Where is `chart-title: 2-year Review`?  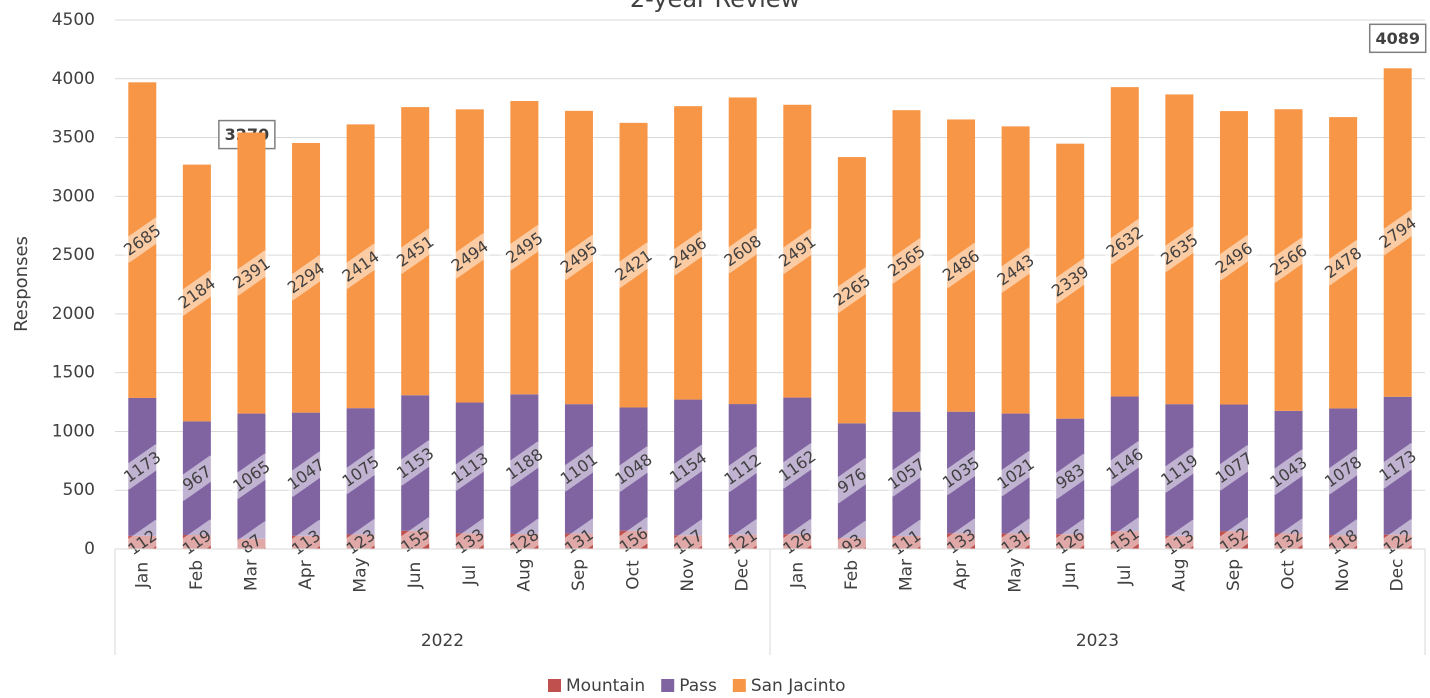
chart-title: 2-year Review is located at coordinates (715, 6).